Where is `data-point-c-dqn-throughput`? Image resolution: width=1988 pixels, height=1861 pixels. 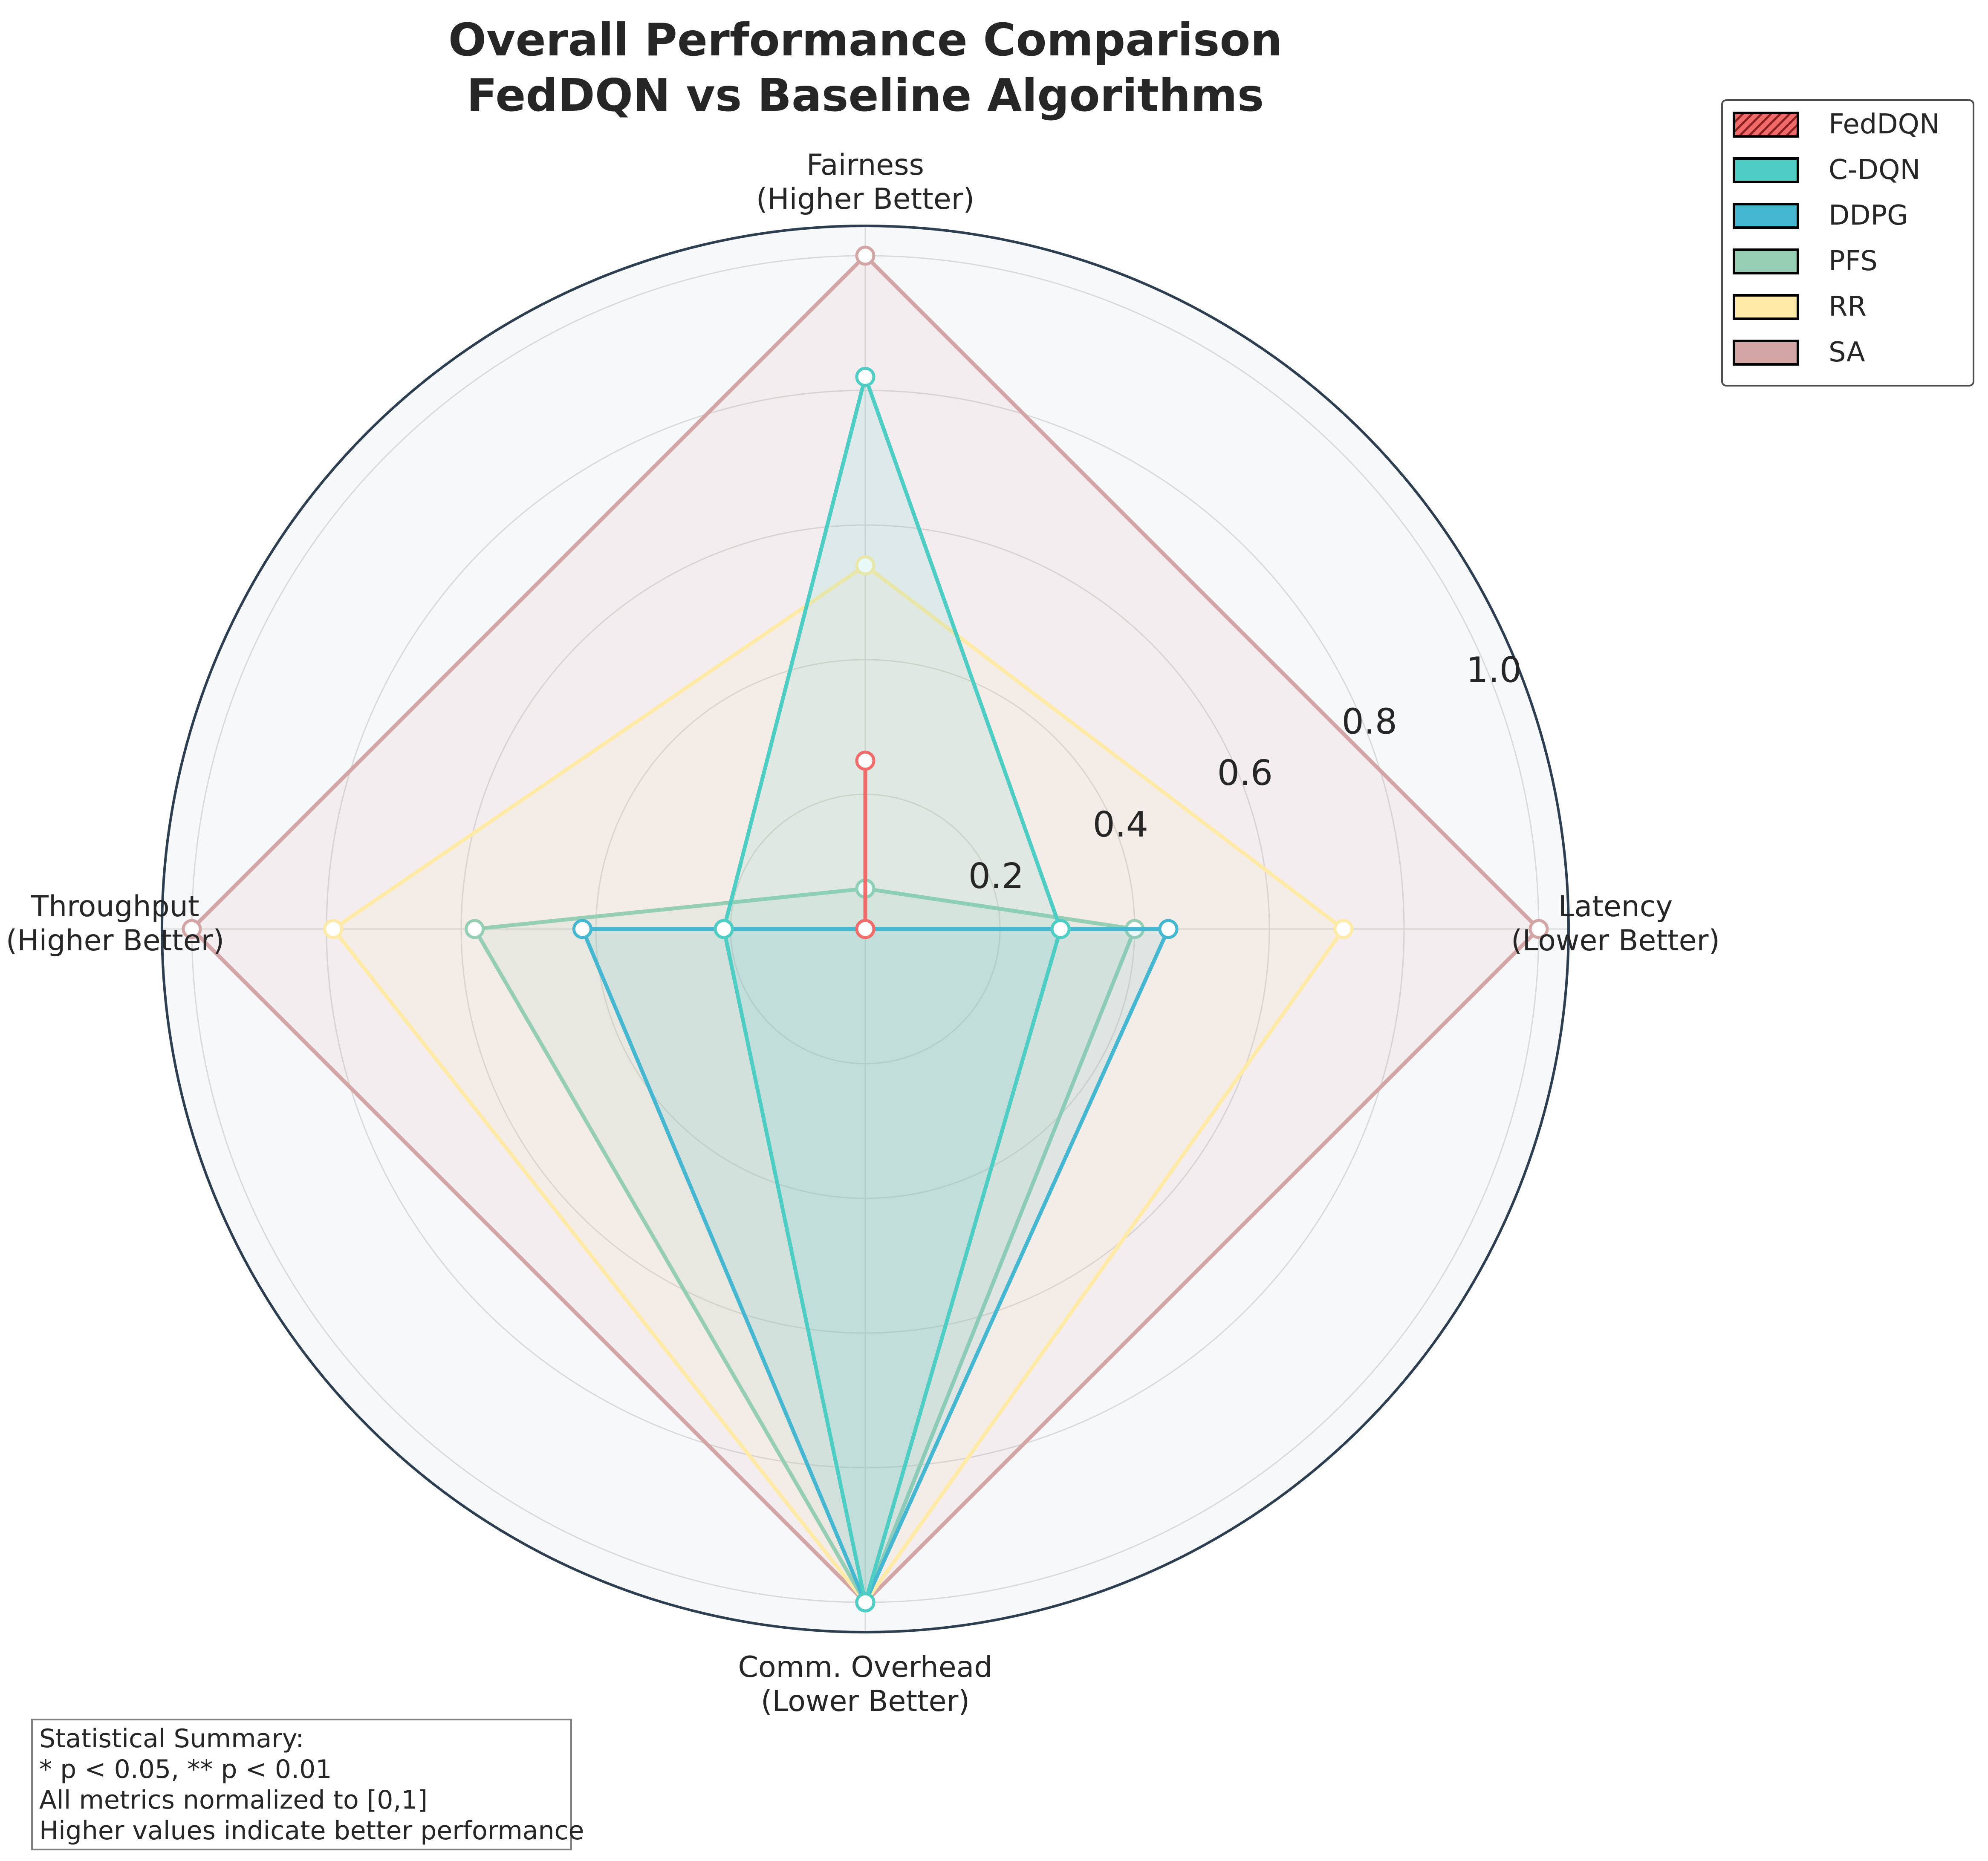 data-point-c-dqn-throughput is located at coordinates (724, 929).